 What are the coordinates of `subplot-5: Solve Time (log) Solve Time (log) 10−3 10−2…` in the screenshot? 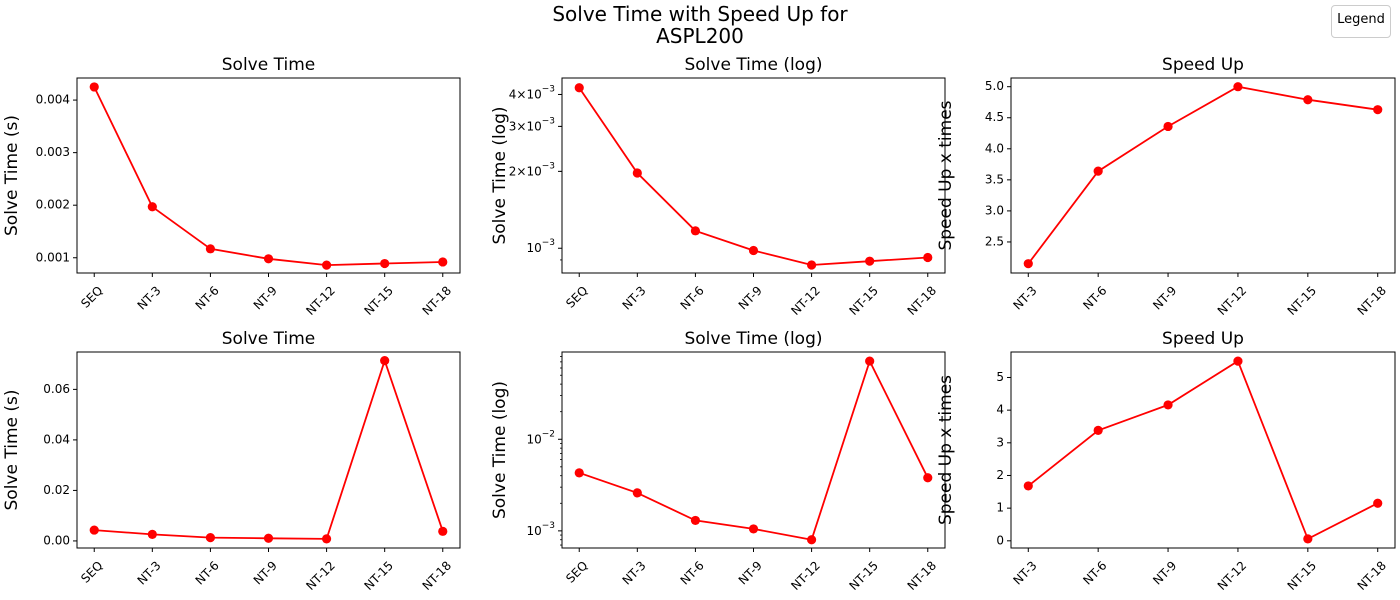 It's located at (718, 461).